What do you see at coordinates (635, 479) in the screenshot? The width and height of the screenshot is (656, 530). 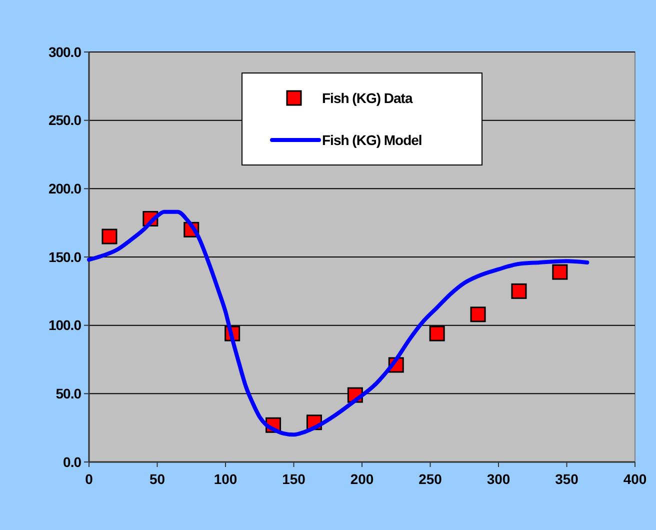 I see `x-tick-label: 400` at bounding box center [635, 479].